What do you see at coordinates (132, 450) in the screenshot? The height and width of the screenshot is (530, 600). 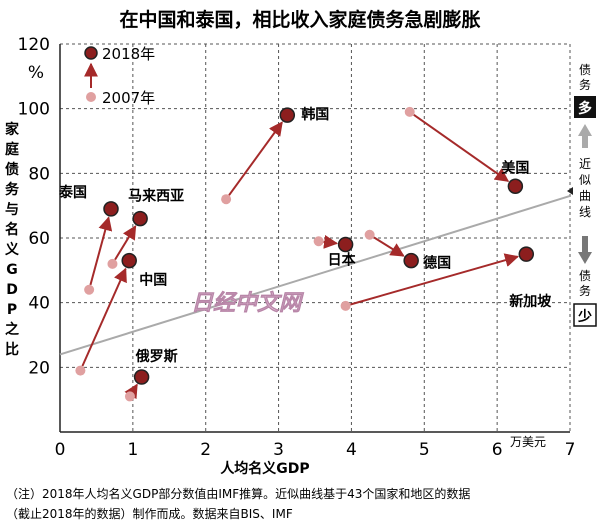 I see `x-tick-label: 1` at bounding box center [132, 450].